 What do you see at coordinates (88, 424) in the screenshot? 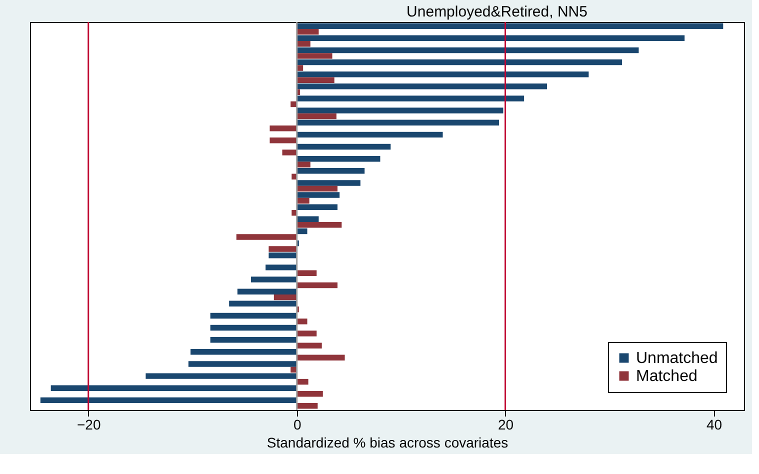
I see `x-tick-label: −20` at bounding box center [88, 424].